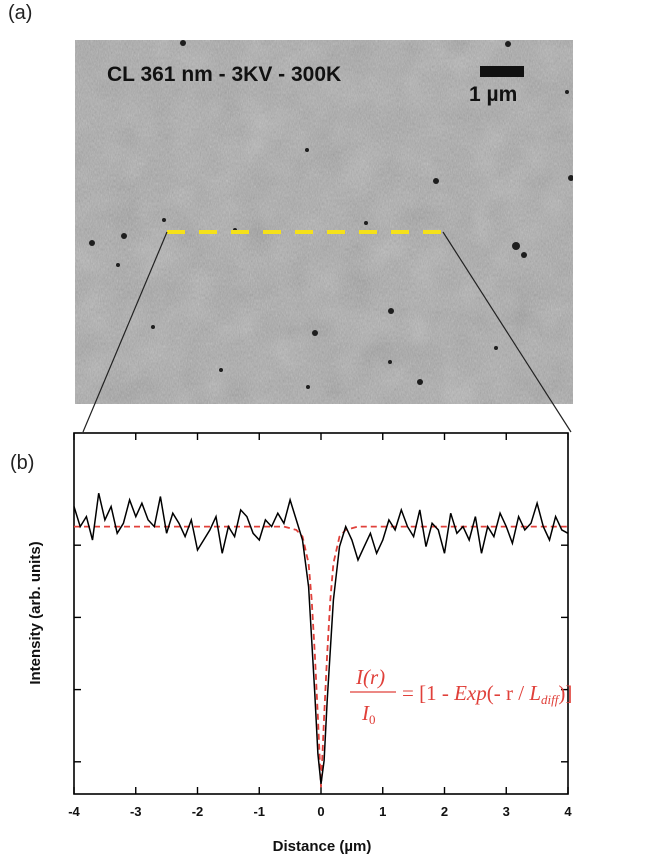 The width and height of the screenshot is (646, 864). What do you see at coordinates (382, 811) in the screenshot?
I see `x-tick-label: 1` at bounding box center [382, 811].